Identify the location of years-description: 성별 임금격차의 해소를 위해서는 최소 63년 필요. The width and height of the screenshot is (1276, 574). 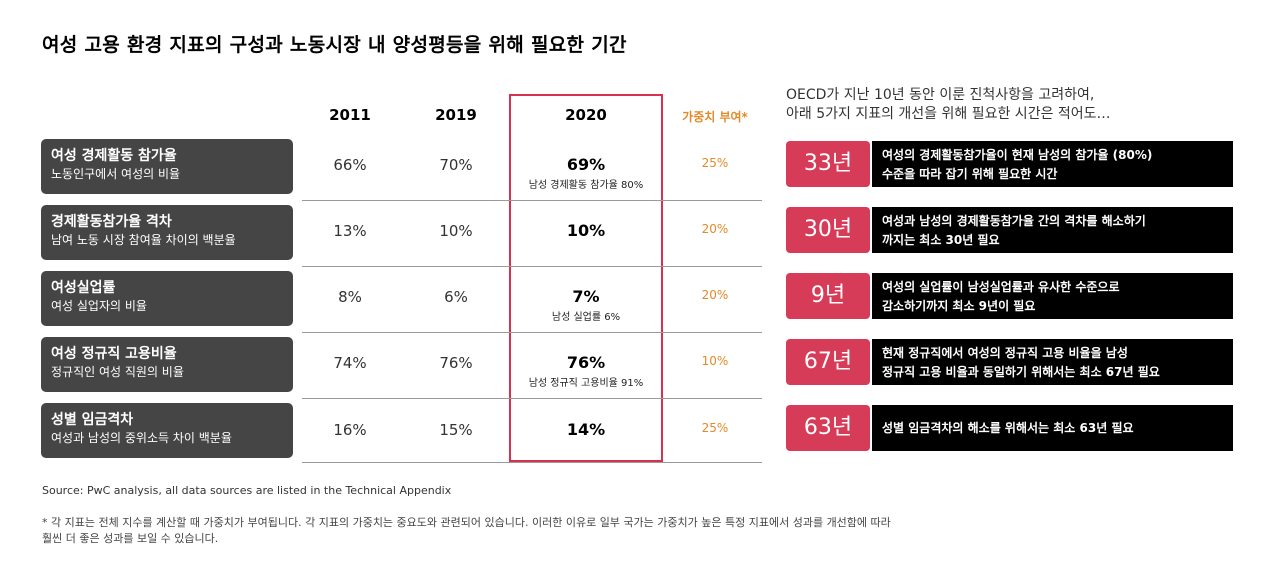
(1052, 428).